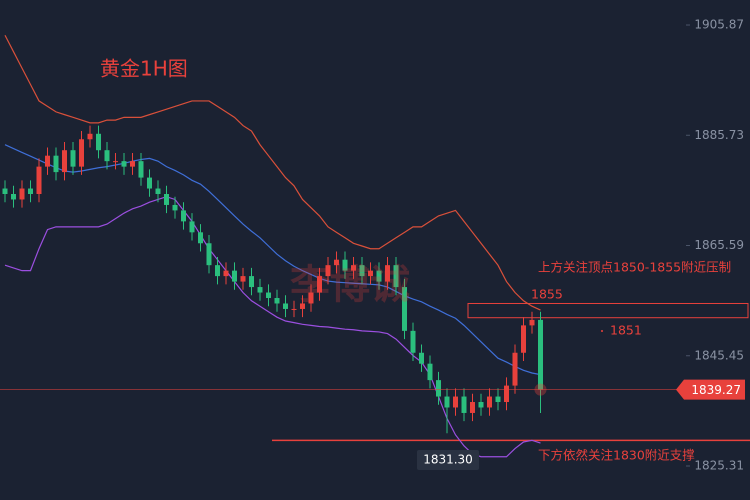 The height and width of the screenshot is (500, 750). What do you see at coordinates (540, 389) in the screenshot?
I see `last-price-glow` at bounding box center [540, 389].